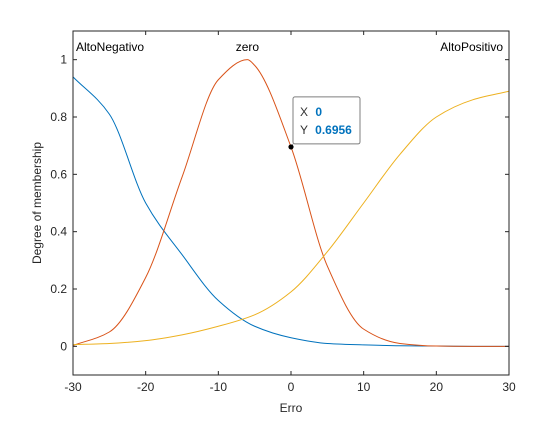 This screenshot has width=560, height=425. What do you see at coordinates (219, 387) in the screenshot?
I see `x-tick-label: -10` at bounding box center [219, 387].